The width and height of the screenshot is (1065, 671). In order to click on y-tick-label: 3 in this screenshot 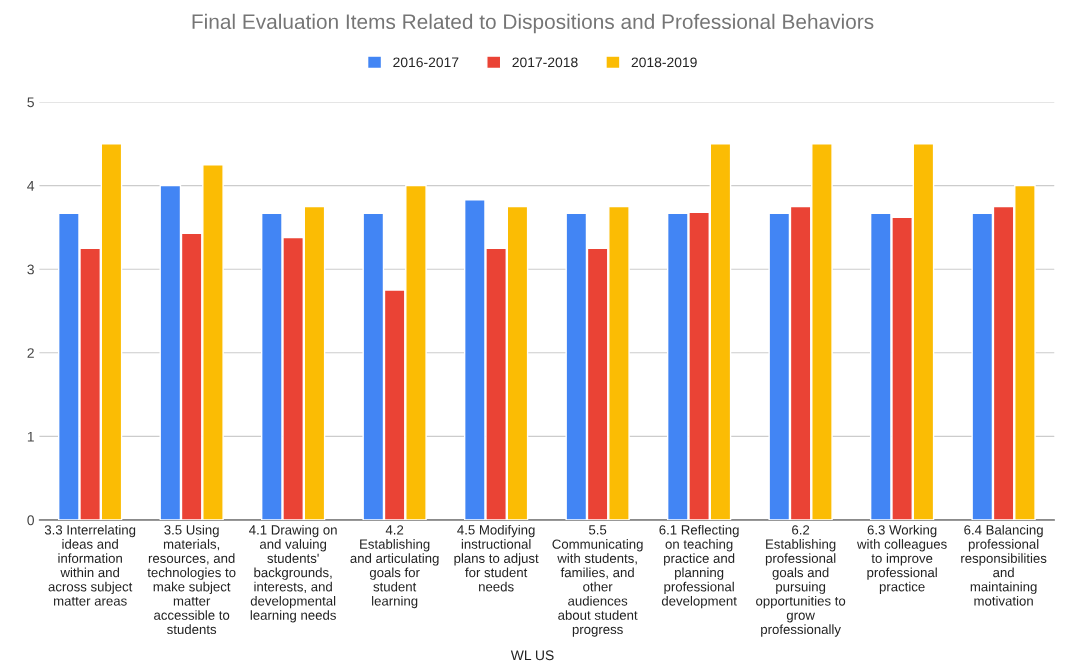, I will do `click(30, 269)`.